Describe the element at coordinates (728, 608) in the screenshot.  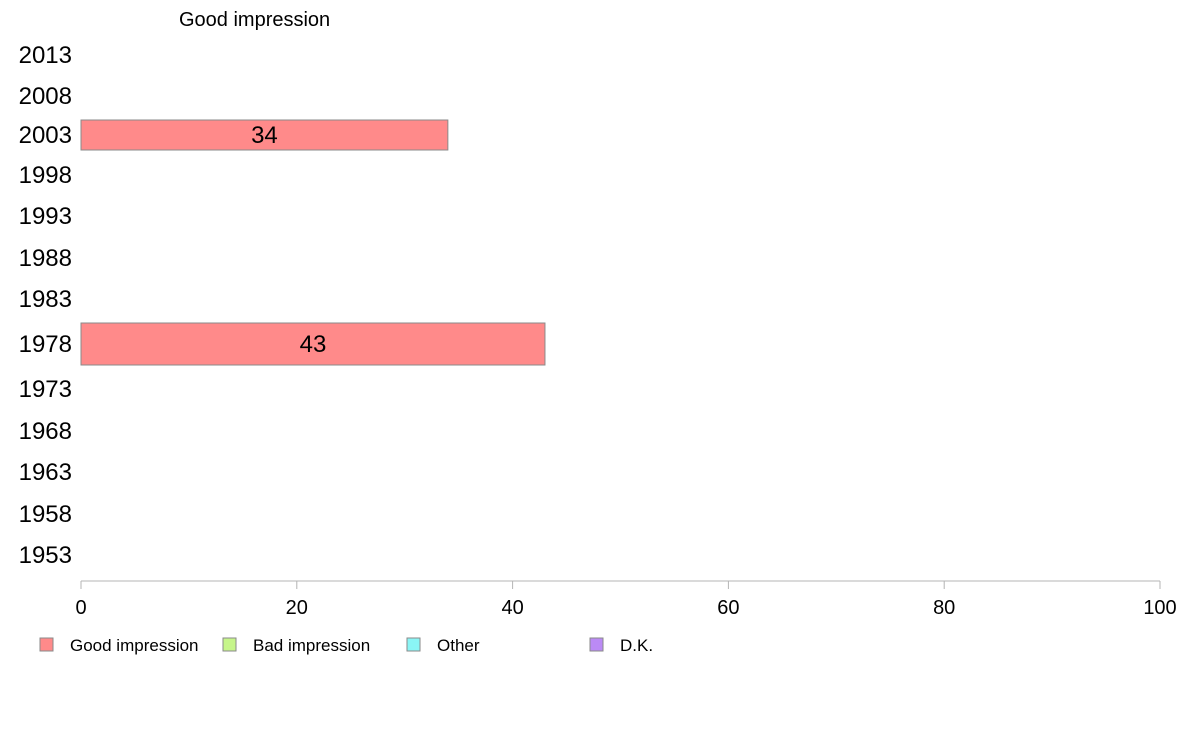
I see `x-tick-label: 60` at that location.